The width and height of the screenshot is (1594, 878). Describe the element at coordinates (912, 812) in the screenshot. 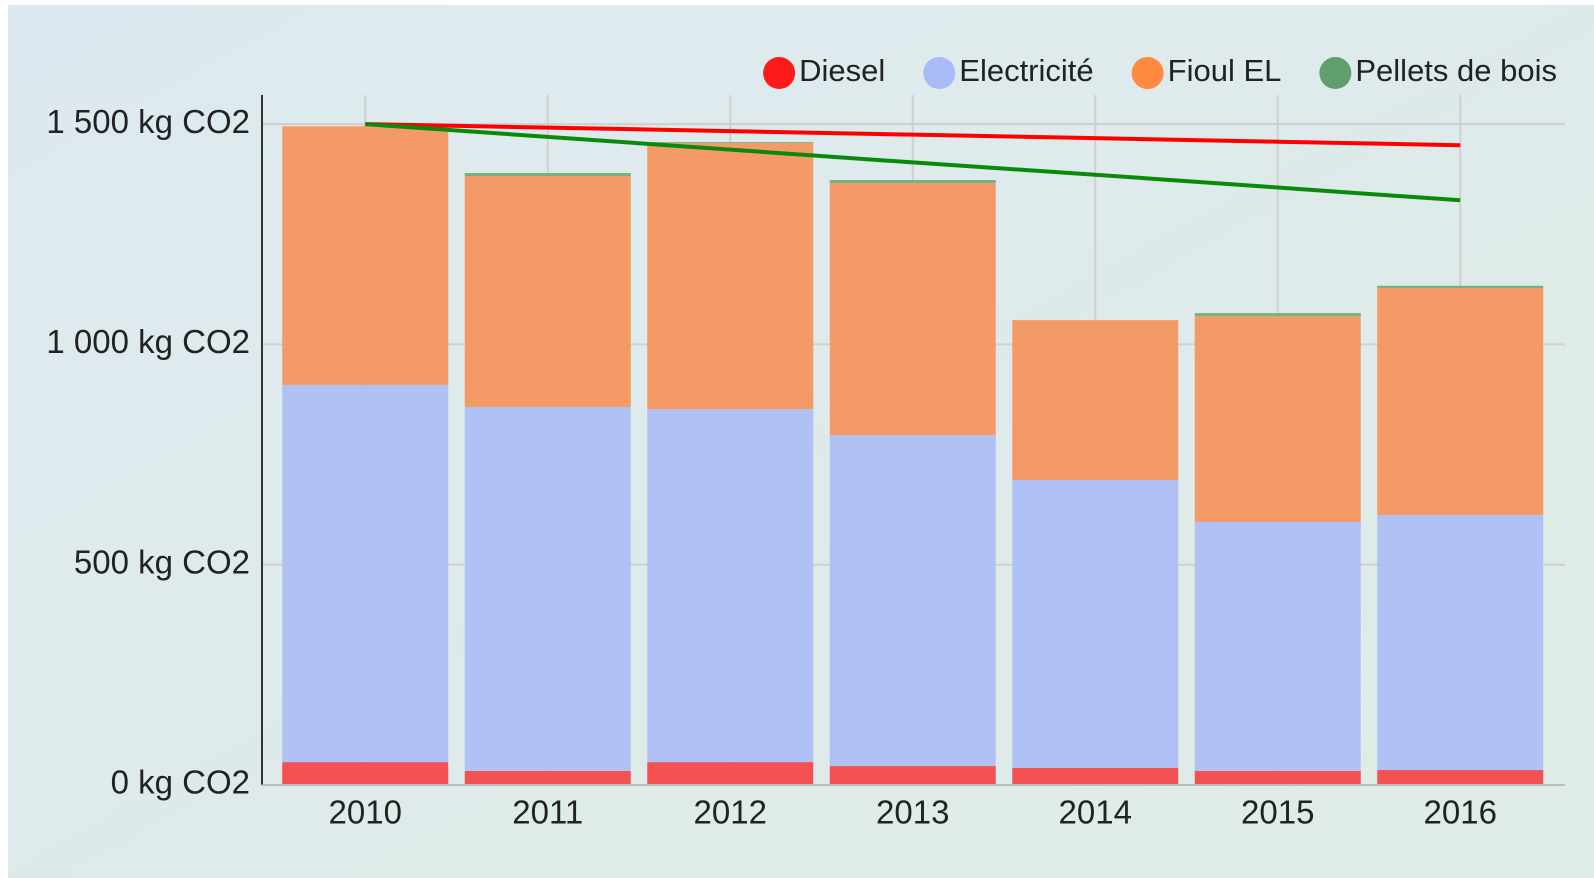

I see `x-tick-label: 2013` at that location.